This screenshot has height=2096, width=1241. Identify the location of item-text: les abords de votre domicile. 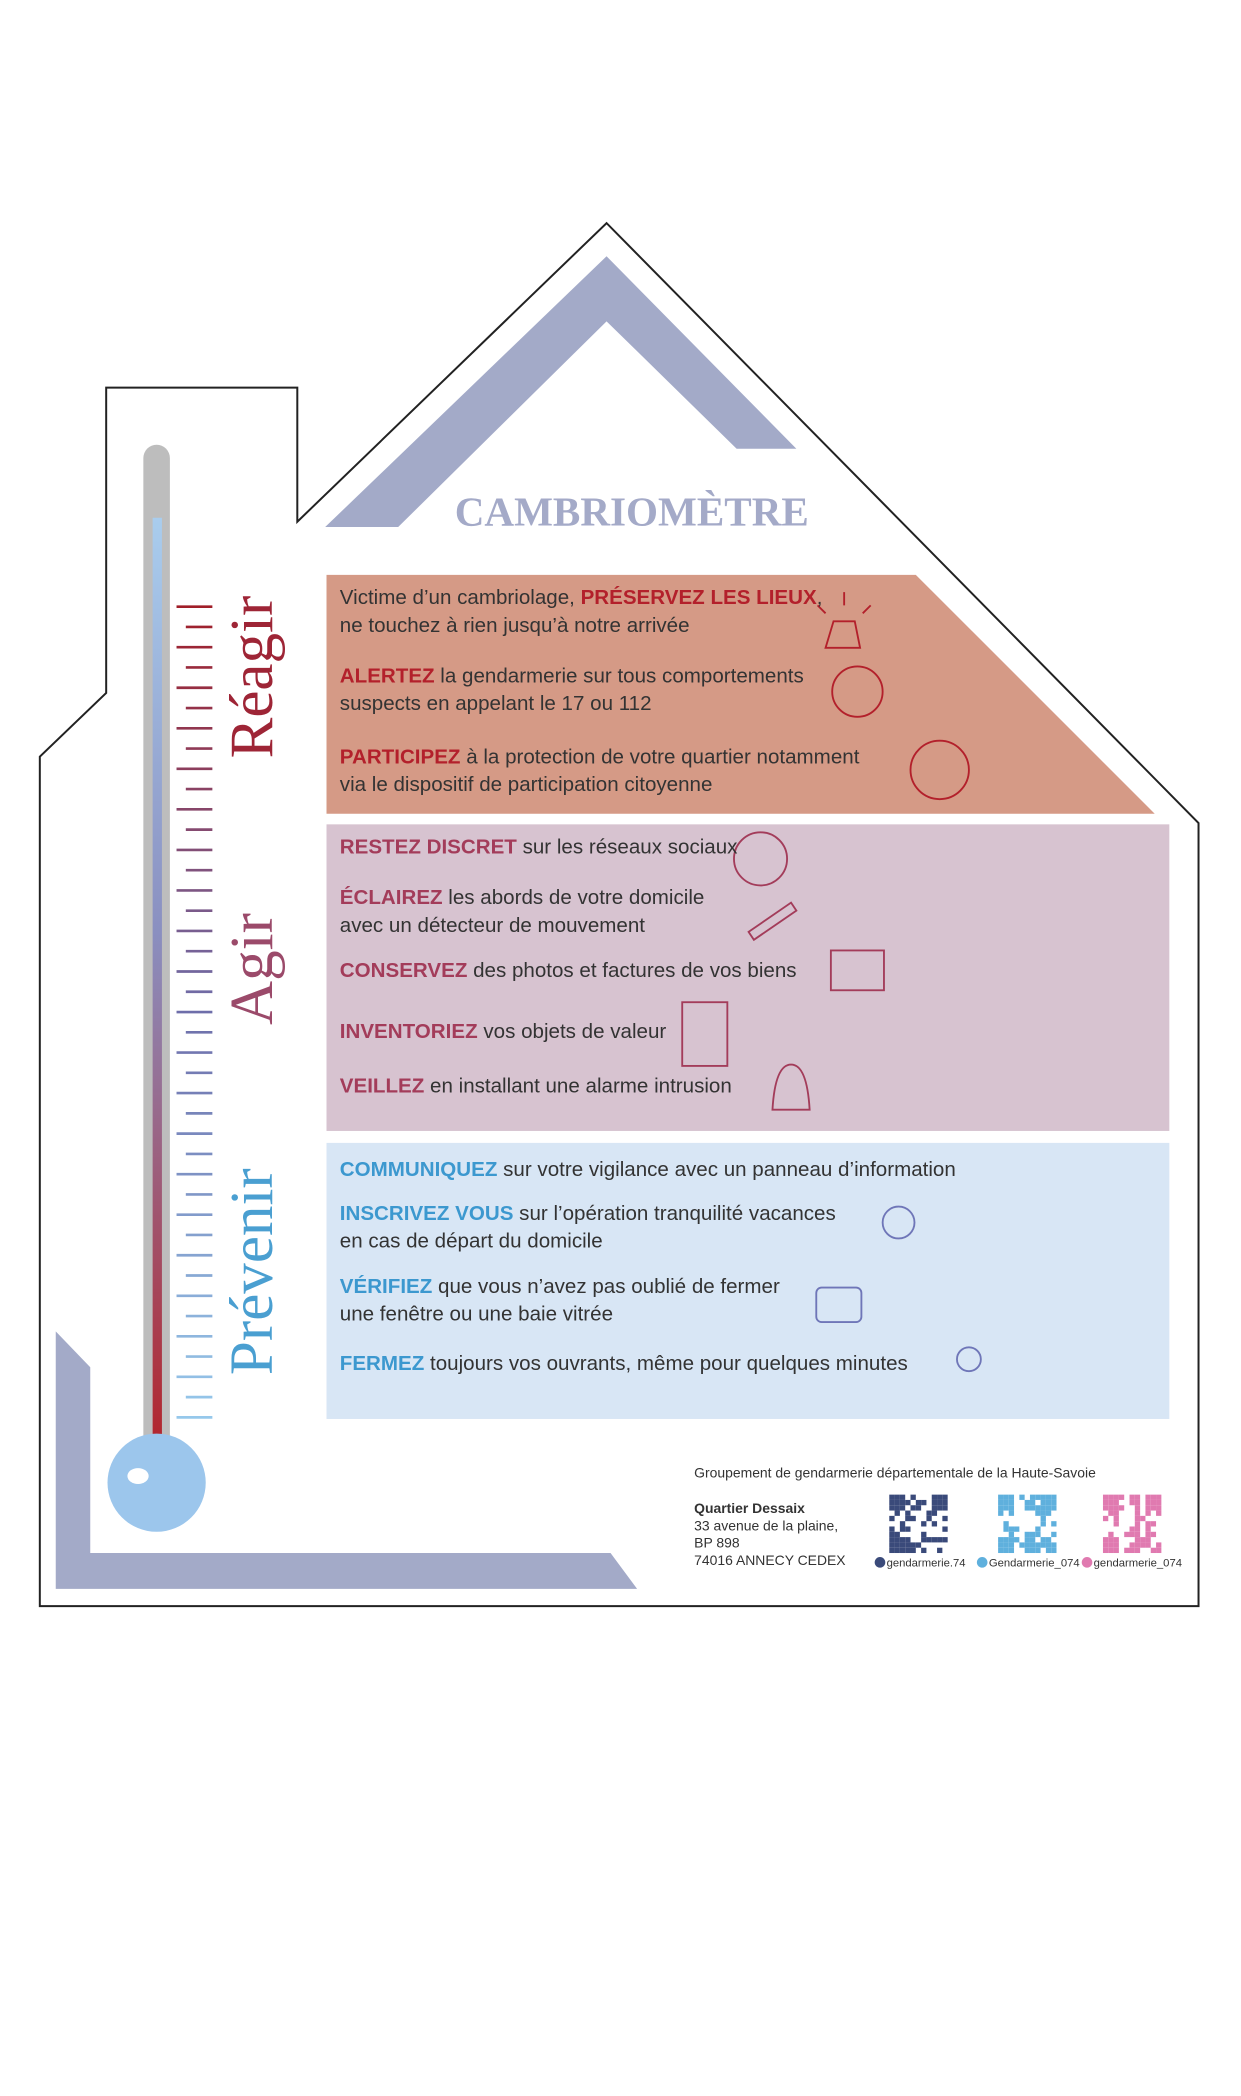
(574, 897).